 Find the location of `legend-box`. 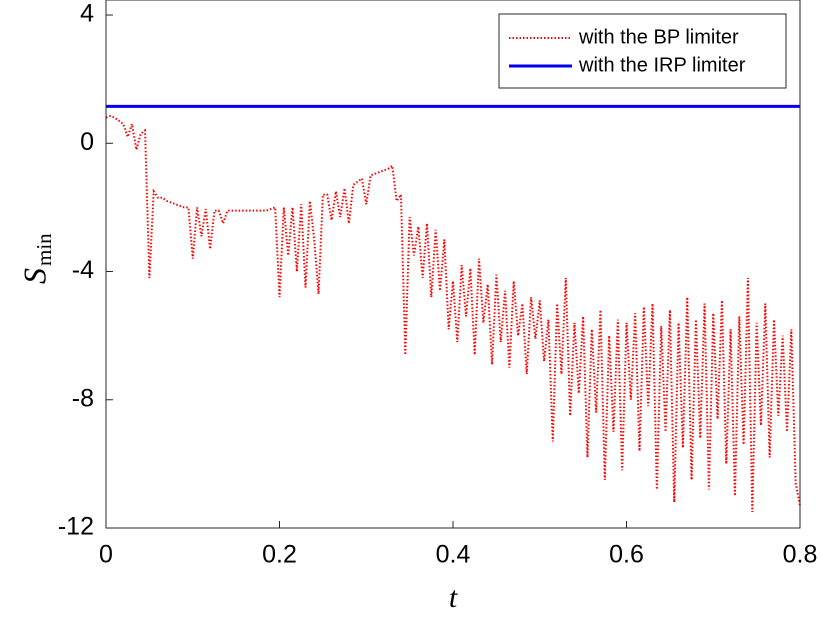

legend-box is located at coordinates (642, 51).